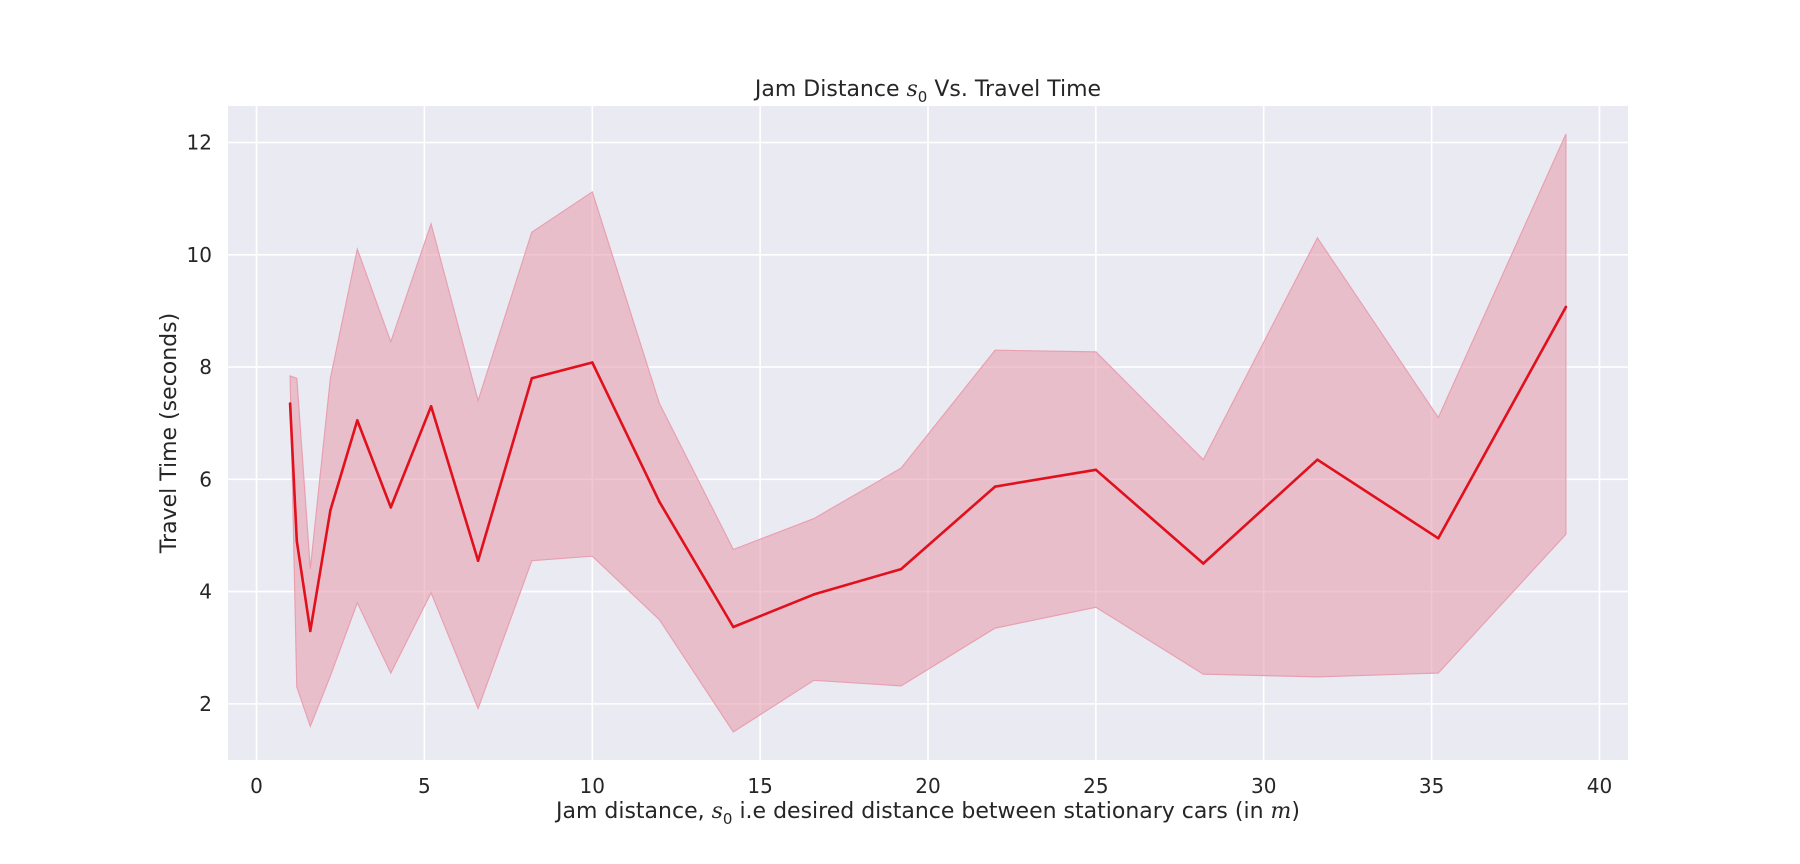 The image size is (1800, 864). What do you see at coordinates (759, 786) in the screenshot?
I see `x-tick-label: 15` at bounding box center [759, 786].